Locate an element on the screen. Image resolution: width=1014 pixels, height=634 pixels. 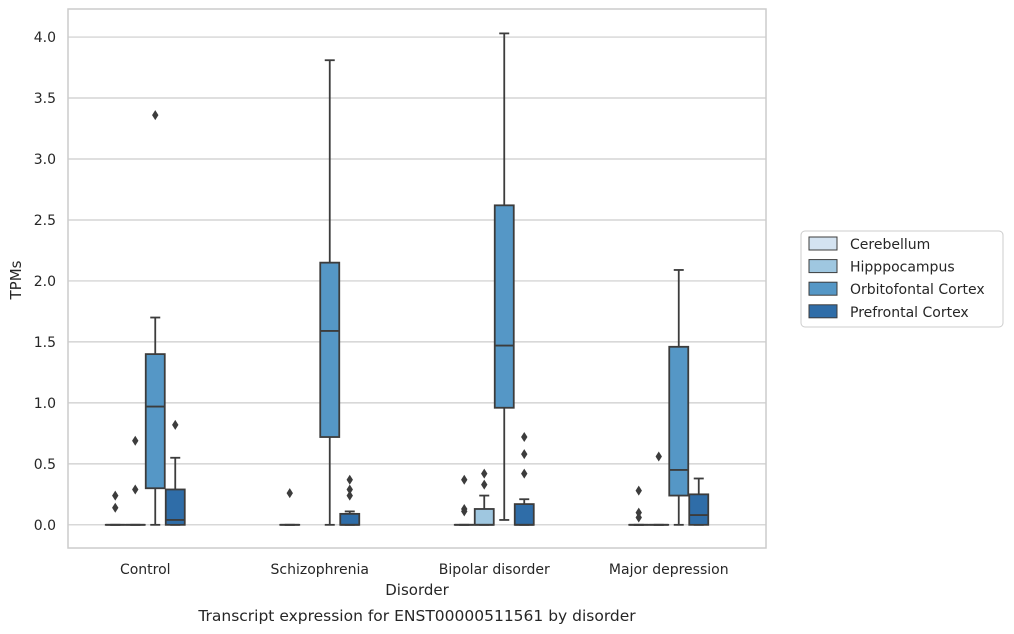
y-axis-ticks: 0.0 0.5 1.0 1.5 2.0 2.5 3.0 3.5 4.0 is located at coordinates (45, 282).